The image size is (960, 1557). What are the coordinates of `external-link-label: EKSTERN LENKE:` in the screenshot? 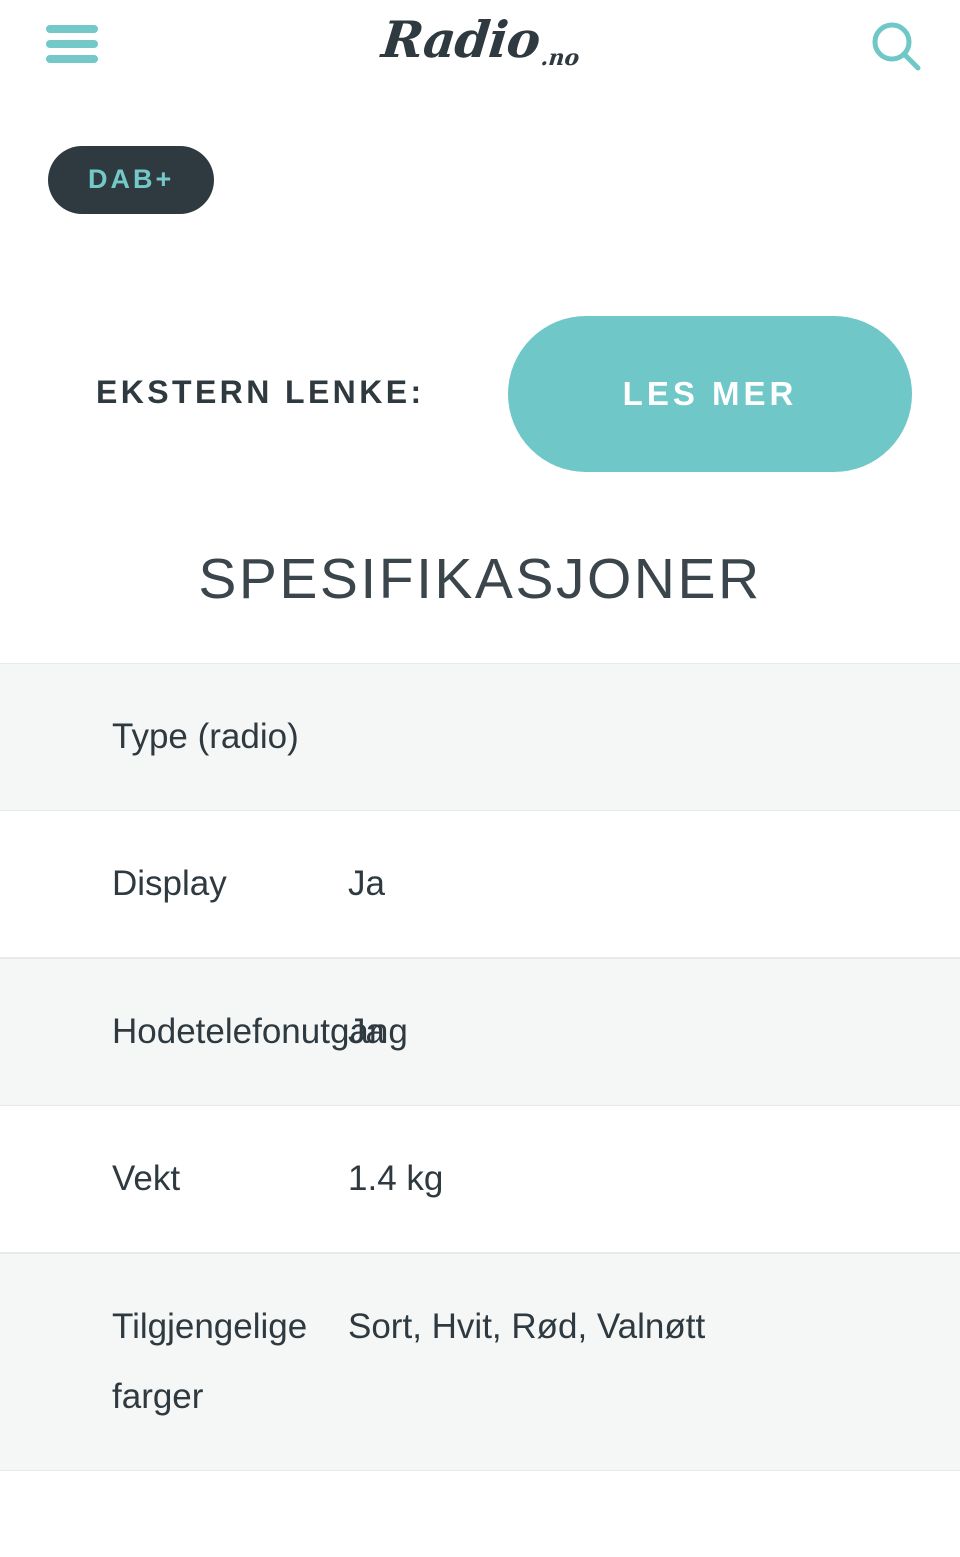 It's located at (260, 392).